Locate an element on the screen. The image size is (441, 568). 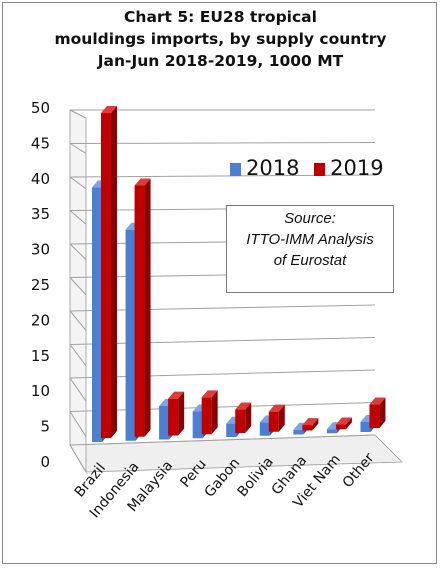
legend-label-2018: 2018 is located at coordinates (273, 168).